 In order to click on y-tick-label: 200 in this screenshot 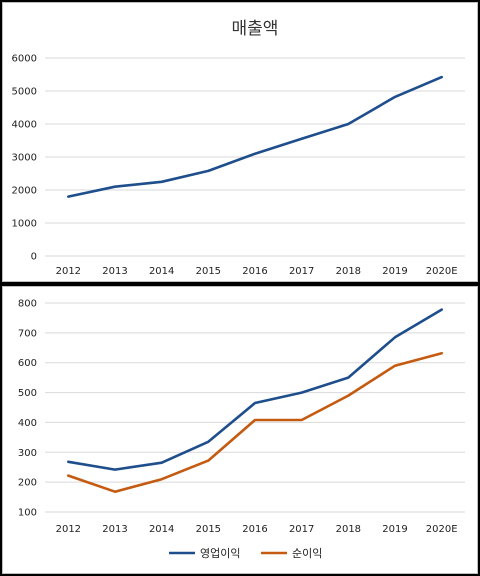, I will do `click(27, 483)`.